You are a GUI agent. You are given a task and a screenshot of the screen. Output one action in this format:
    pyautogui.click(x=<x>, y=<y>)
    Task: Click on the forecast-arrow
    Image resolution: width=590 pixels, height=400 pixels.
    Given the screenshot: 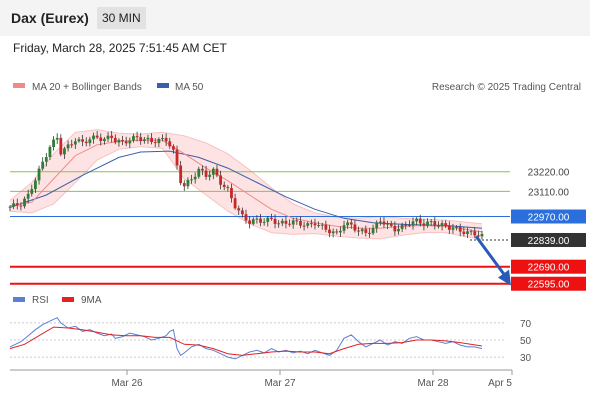 What is the action you would take?
    pyautogui.click(x=490, y=256)
    